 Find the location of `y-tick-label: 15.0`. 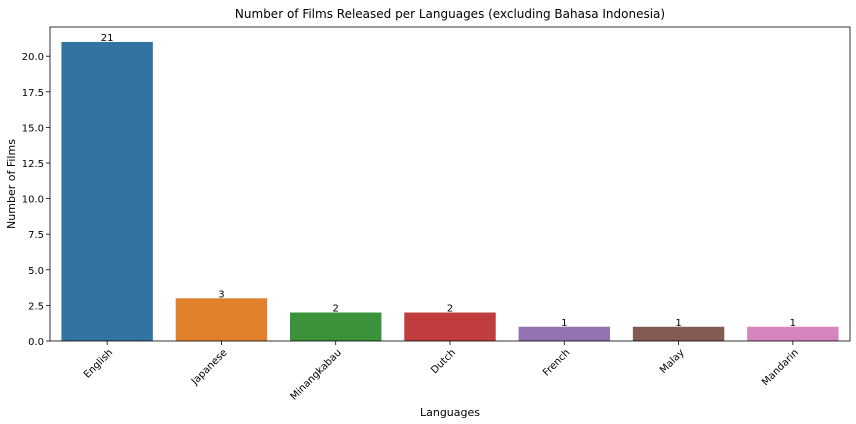

y-tick-label: 15.0 is located at coordinates (33, 128).